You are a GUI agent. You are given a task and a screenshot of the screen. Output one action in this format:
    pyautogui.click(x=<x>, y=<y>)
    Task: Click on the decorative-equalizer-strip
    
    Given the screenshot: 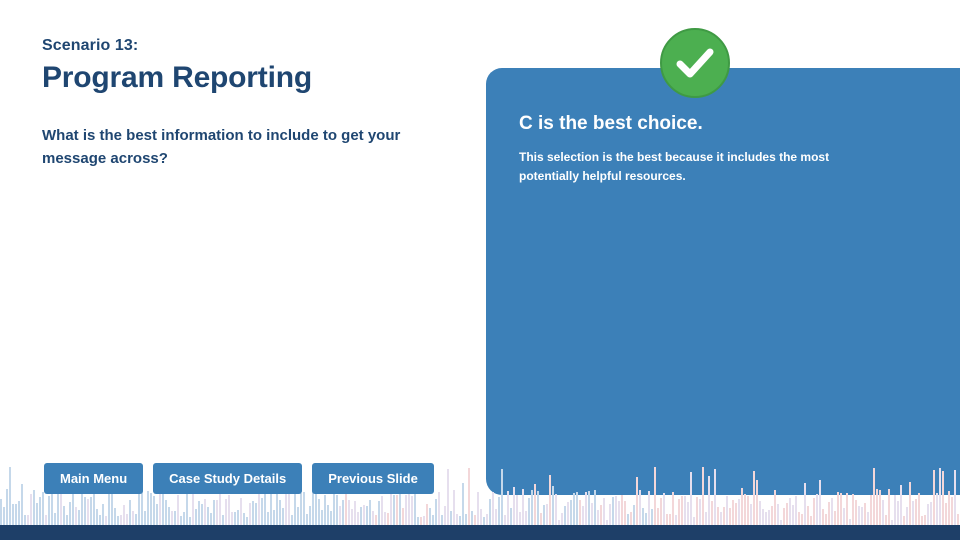 What is the action you would take?
    pyautogui.click(x=480, y=490)
    